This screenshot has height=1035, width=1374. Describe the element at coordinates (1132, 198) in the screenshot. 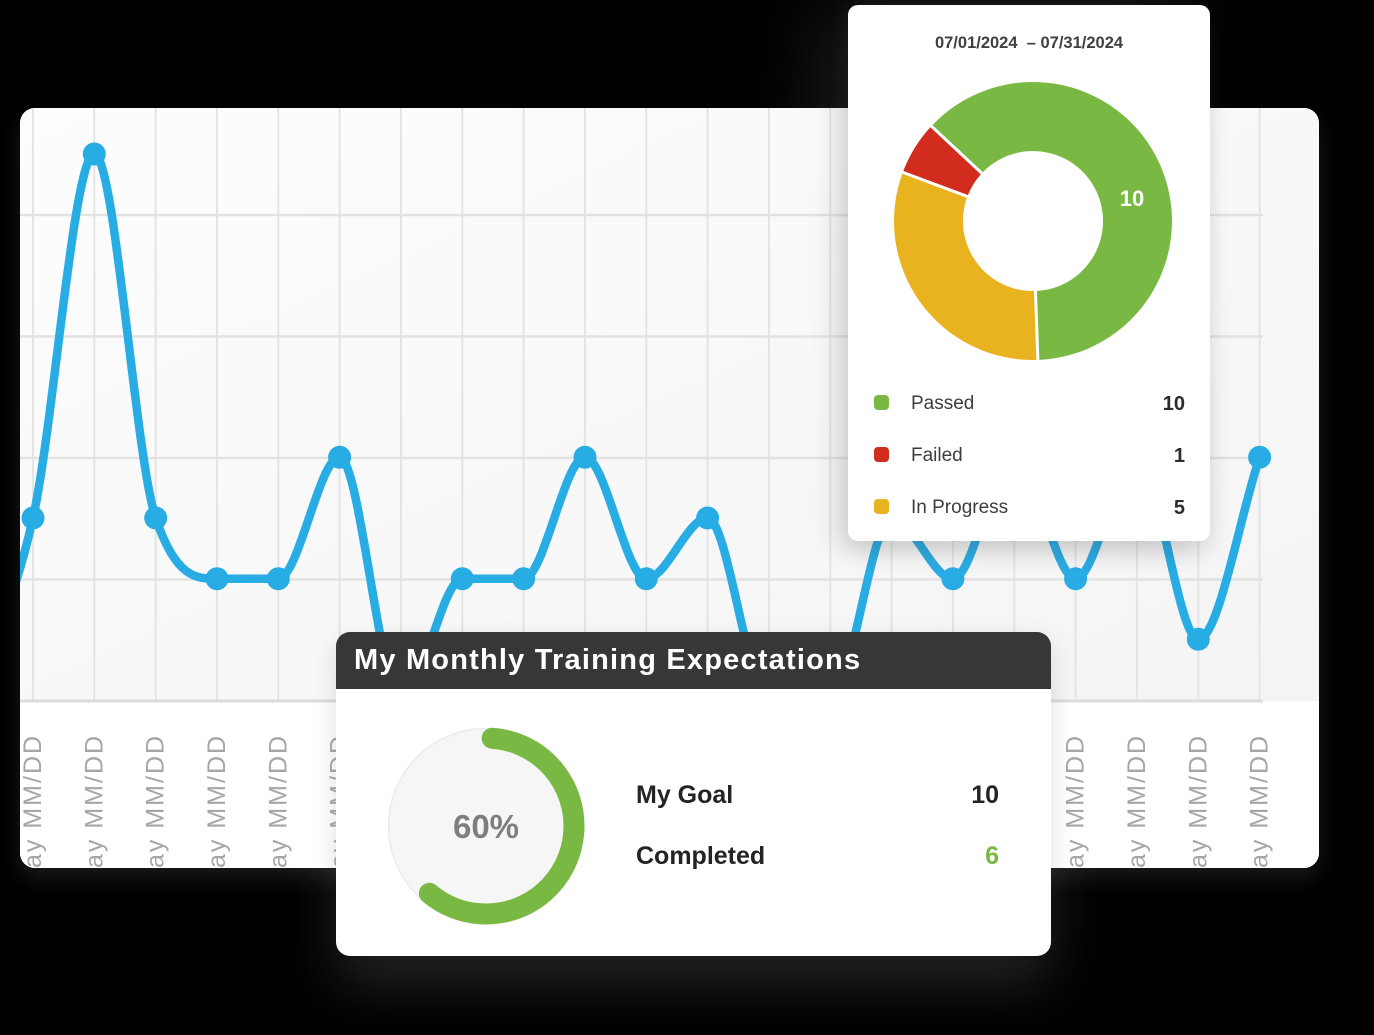

I see `svg-text: 10` at that location.